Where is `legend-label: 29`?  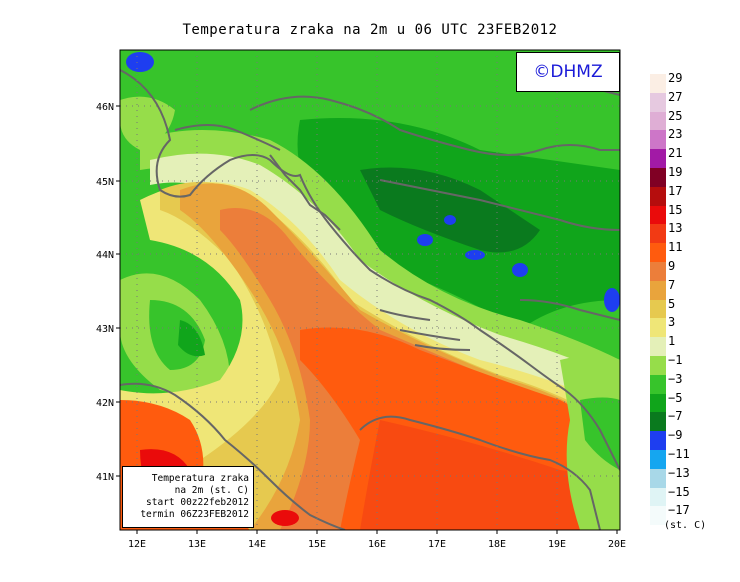 legend-label: 29 is located at coordinates (675, 78).